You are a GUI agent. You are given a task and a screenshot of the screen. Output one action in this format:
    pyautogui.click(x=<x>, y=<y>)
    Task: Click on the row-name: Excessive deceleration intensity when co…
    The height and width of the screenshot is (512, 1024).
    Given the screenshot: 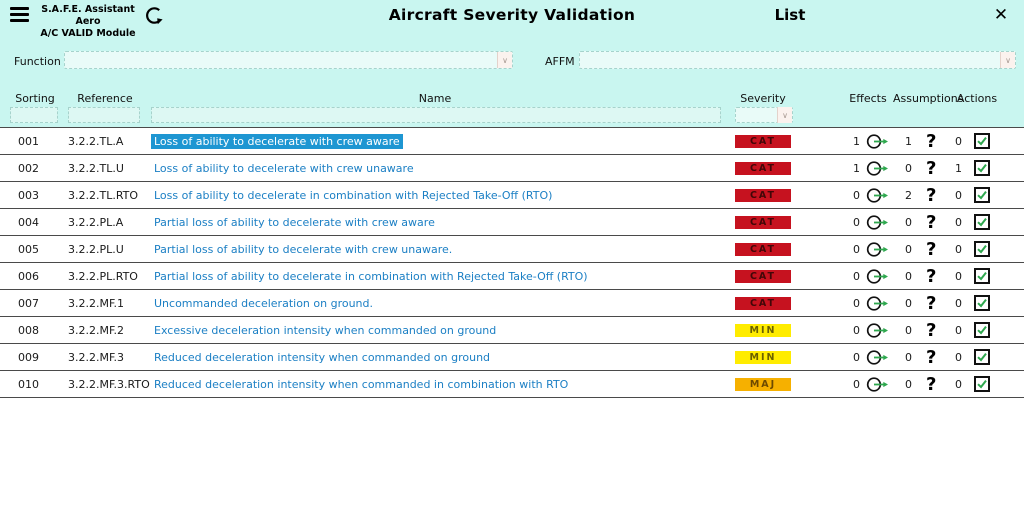 What is the action you would take?
    pyautogui.click(x=325, y=330)
    